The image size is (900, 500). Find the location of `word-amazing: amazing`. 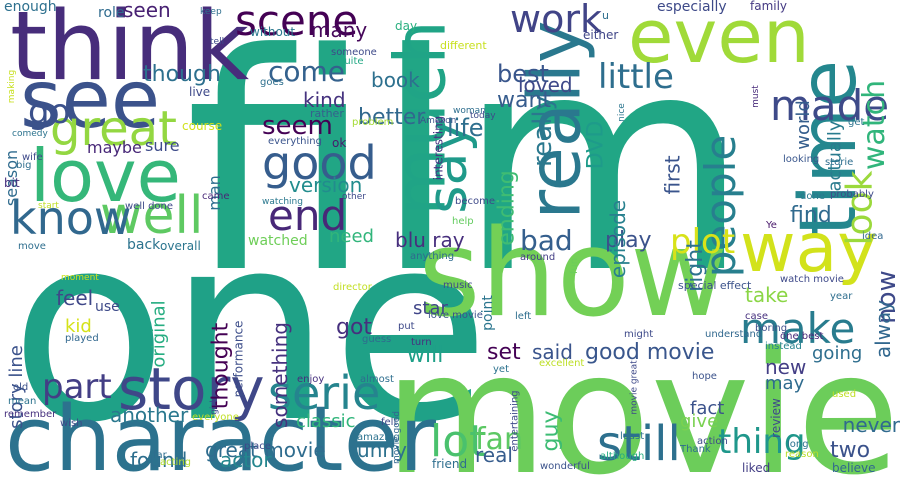

word-amazing: amazing is located at coordinates (378, 437).